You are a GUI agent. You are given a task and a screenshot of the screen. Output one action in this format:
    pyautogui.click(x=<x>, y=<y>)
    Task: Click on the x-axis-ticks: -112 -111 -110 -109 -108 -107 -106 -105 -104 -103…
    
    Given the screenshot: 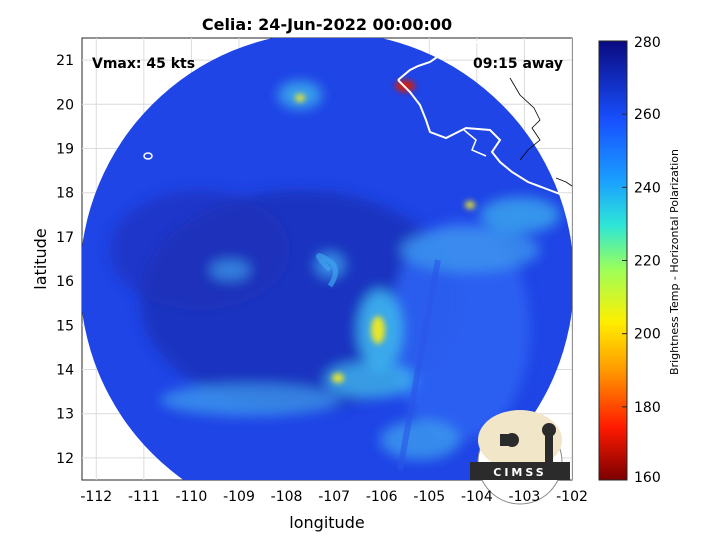 What is the action you would take?
    pyautogui.click(x=334, y=497)
    